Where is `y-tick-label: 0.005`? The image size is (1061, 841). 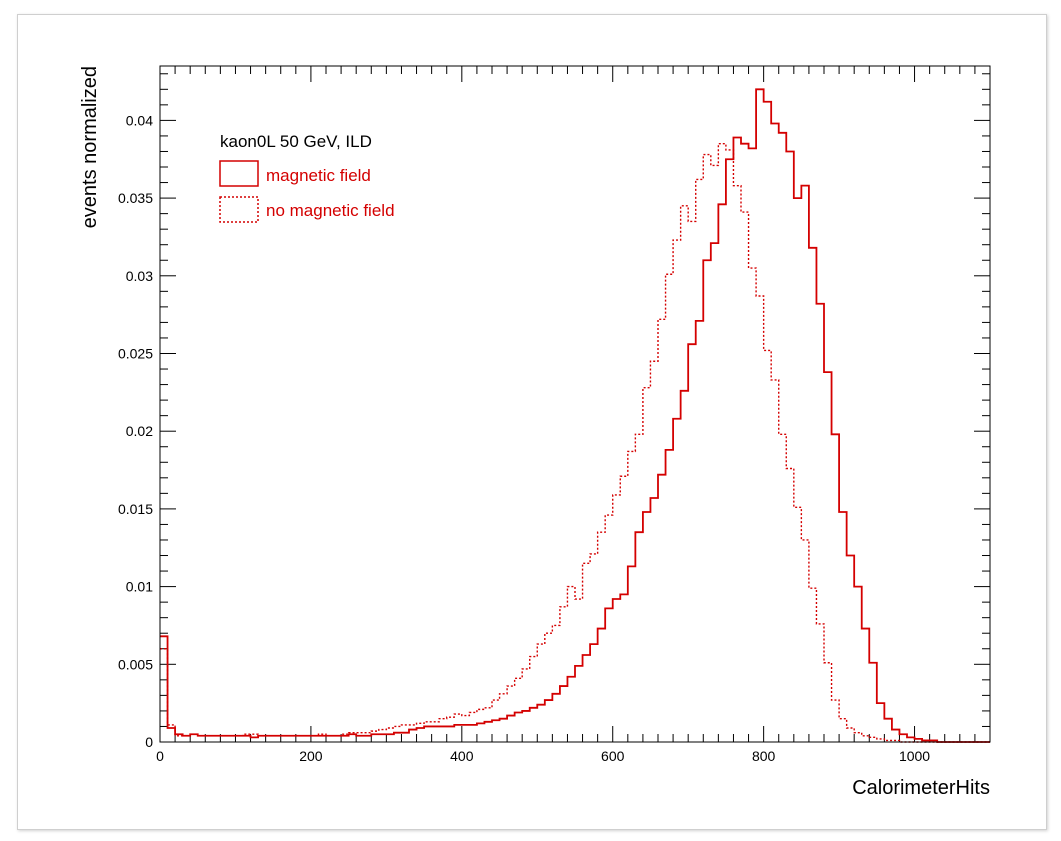 y-tick-label: 0.005 is located at coordinates (135, 664).